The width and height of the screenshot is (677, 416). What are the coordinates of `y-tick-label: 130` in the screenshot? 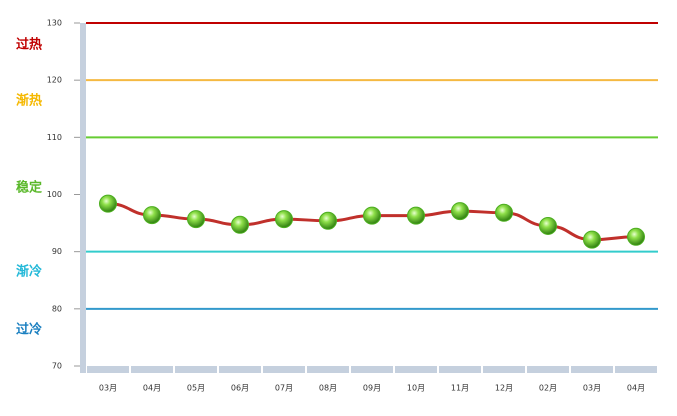 It's located at (54, 23).